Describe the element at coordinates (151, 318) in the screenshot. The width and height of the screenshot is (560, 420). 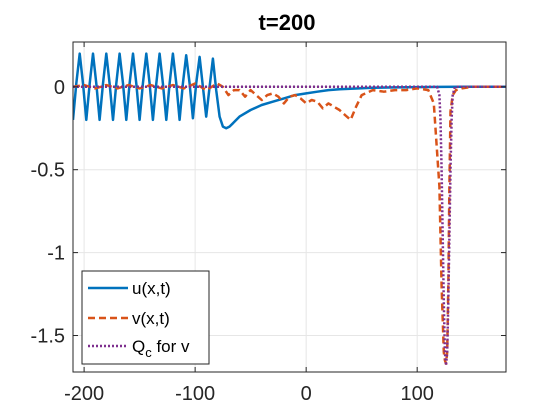
I see `legend-label-v: v(x,t)` at that location.